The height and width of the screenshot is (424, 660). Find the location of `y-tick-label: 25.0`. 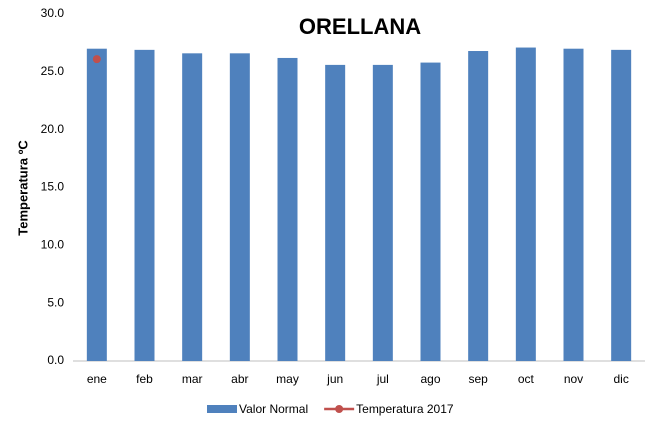

y-tick-label: 25.0 is located at coordinates (53, 71).